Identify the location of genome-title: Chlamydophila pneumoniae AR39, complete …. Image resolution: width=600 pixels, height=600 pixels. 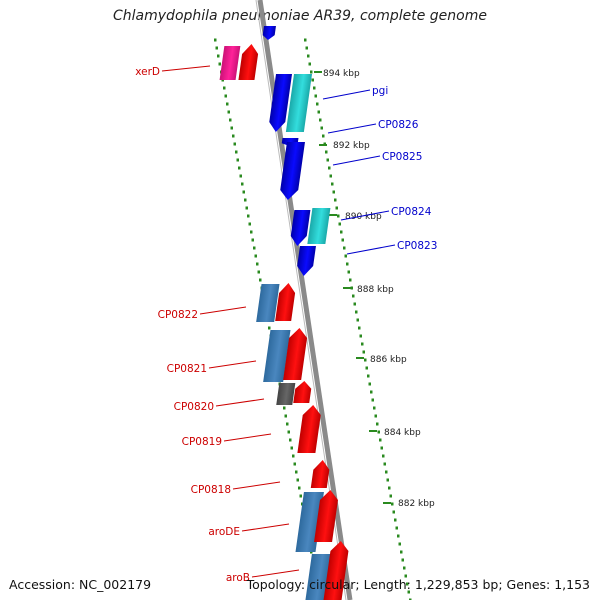
(300, 16).